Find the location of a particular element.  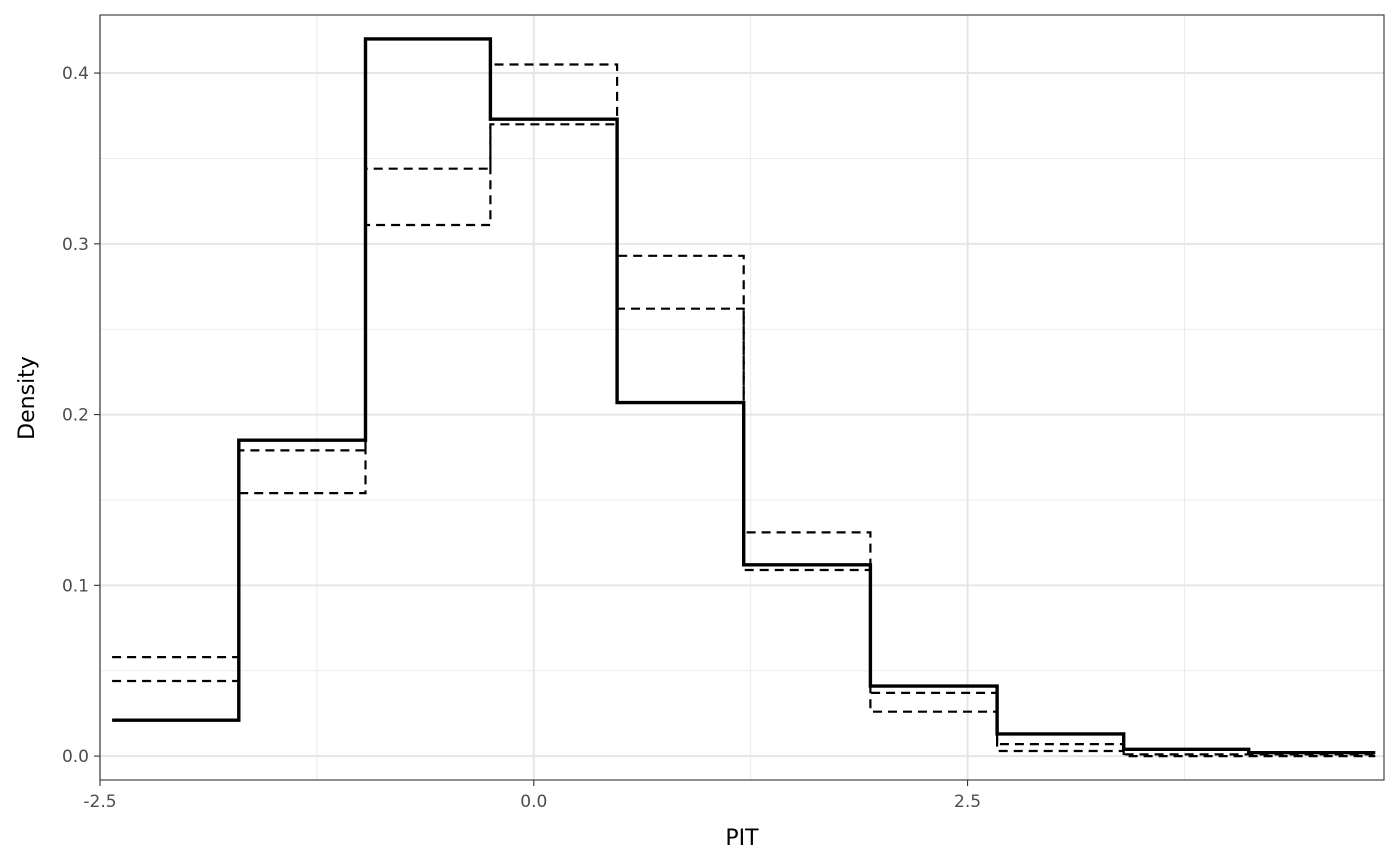

y-tick-label: 0.1 is located at coordinates (75, 586).